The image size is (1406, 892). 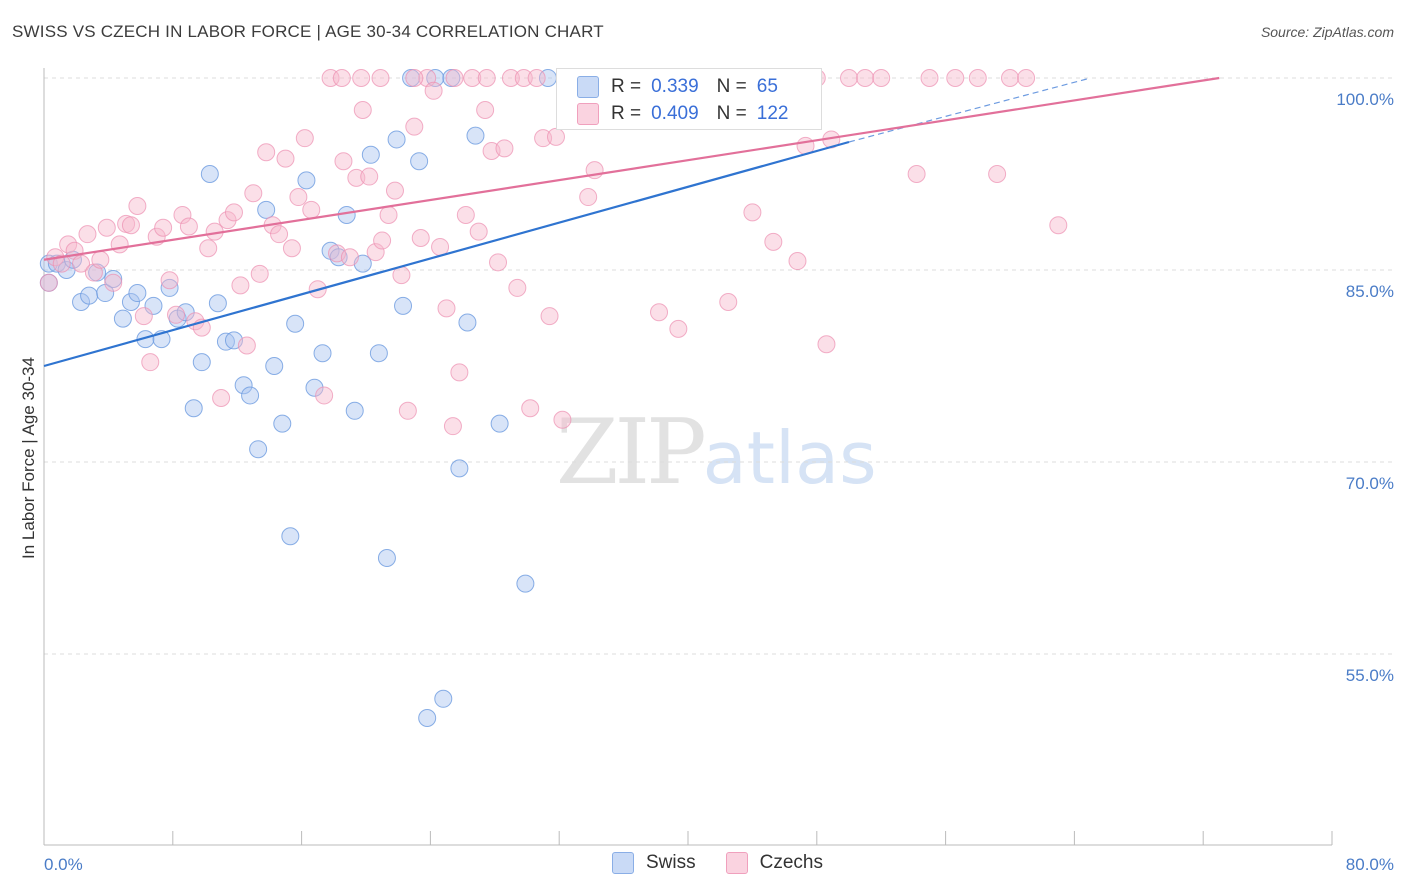 I want to click on y-tick-label: 85.0%, so click(x=1370, y=291).